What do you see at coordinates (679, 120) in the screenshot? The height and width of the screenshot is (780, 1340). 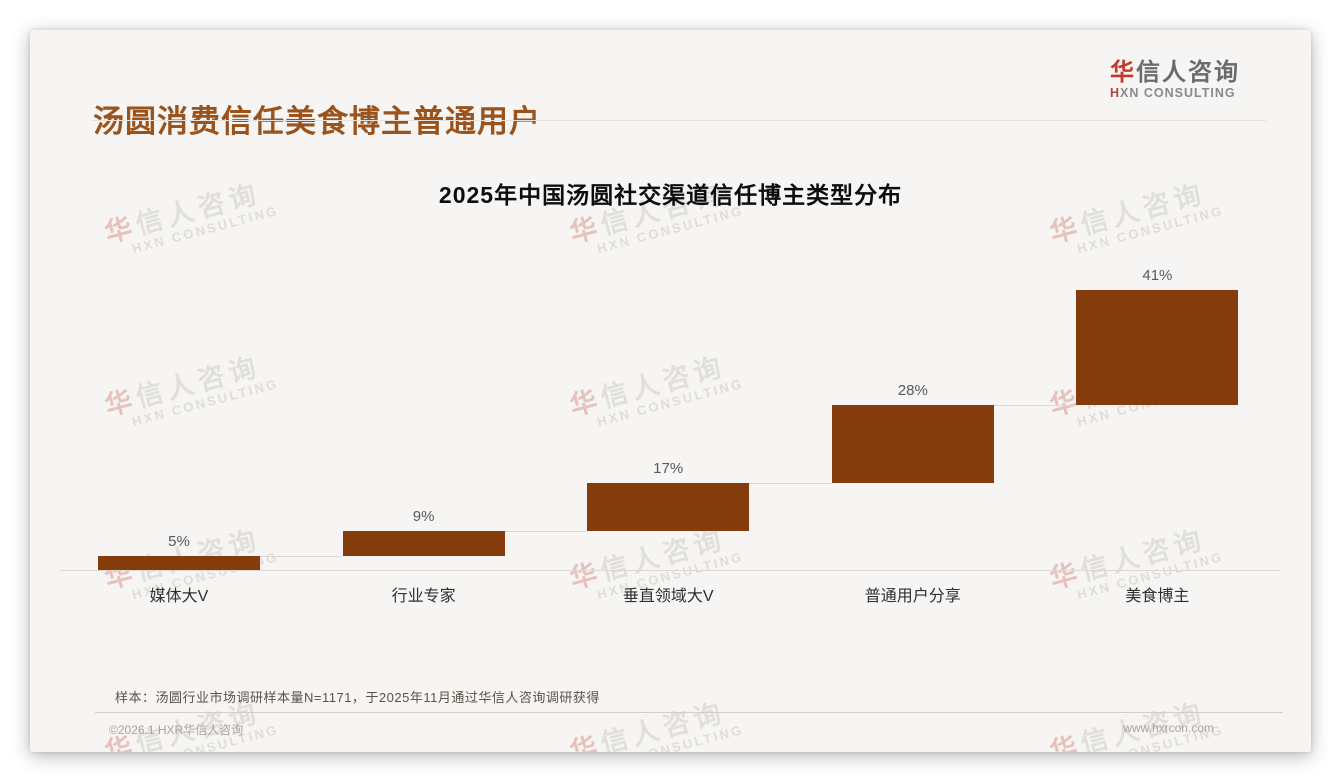 I see `header-divider` at bounding box center [679, 120].